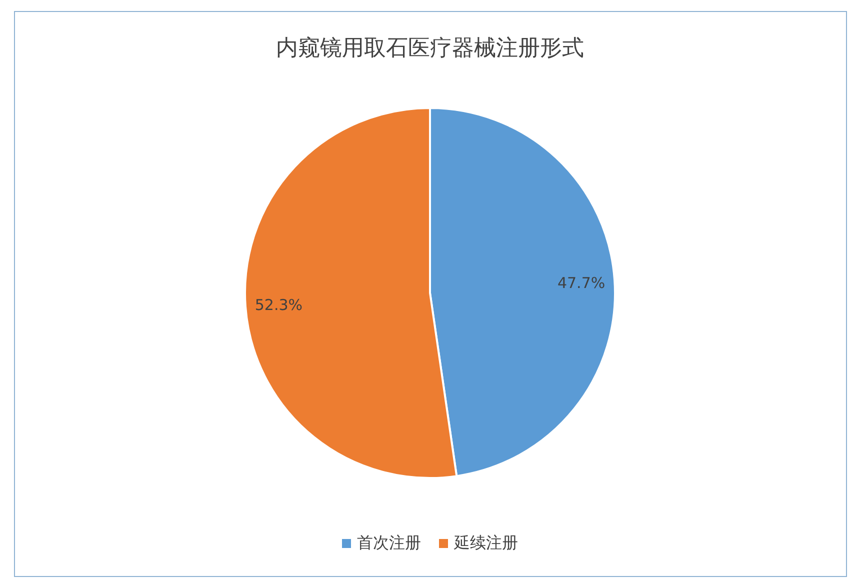 The image size is (855, 585). Describe the element at coordinates (389, 542) in the screenshot. I see `legend-label: 首次注册` at that location.